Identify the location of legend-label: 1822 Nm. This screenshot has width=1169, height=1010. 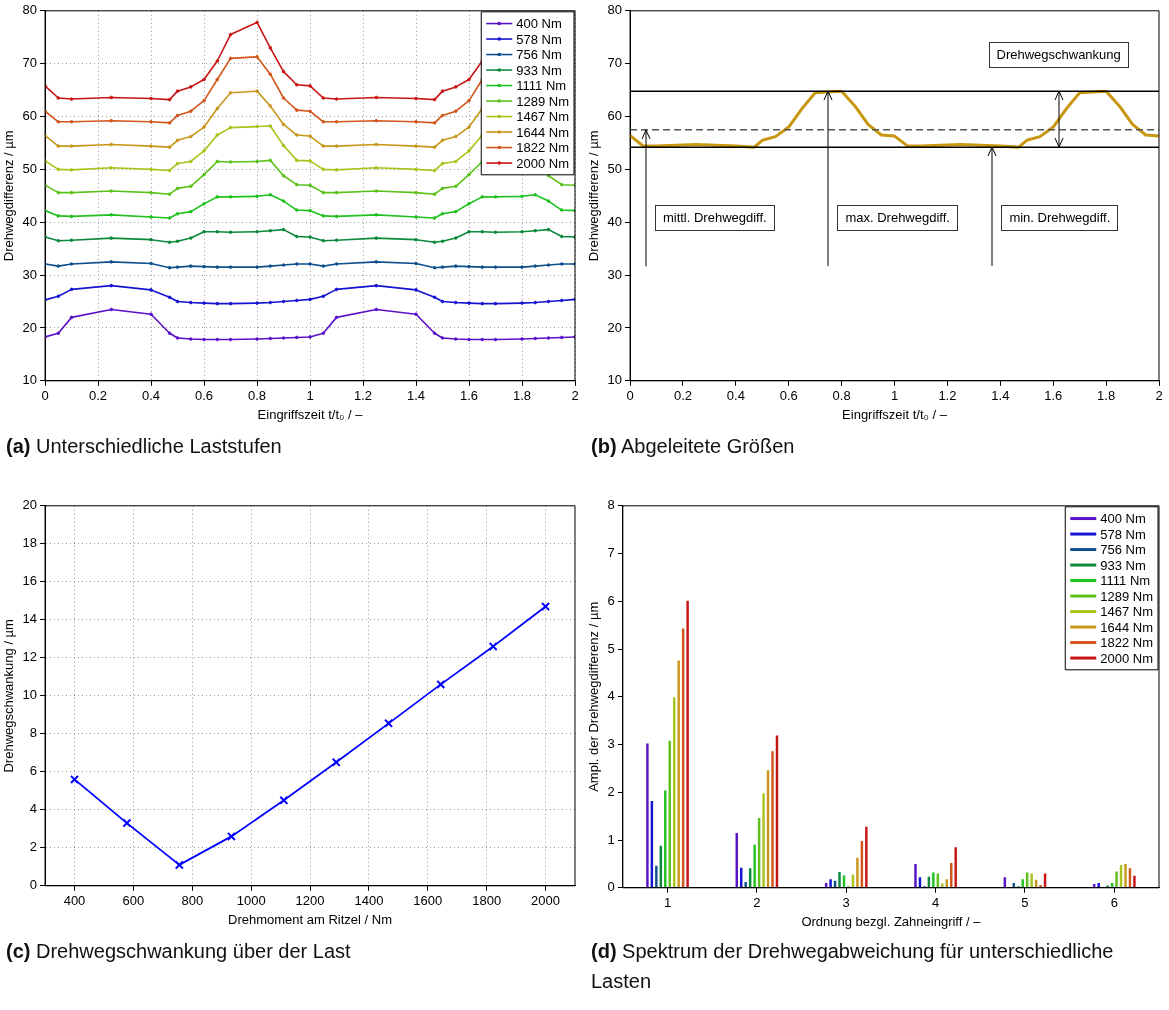
(1126, 643).